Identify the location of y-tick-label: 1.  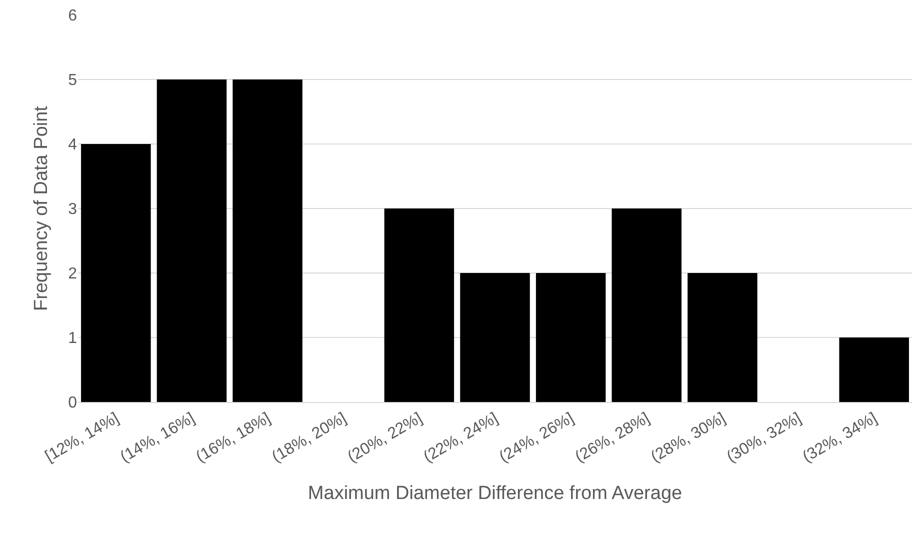
(73, 339).